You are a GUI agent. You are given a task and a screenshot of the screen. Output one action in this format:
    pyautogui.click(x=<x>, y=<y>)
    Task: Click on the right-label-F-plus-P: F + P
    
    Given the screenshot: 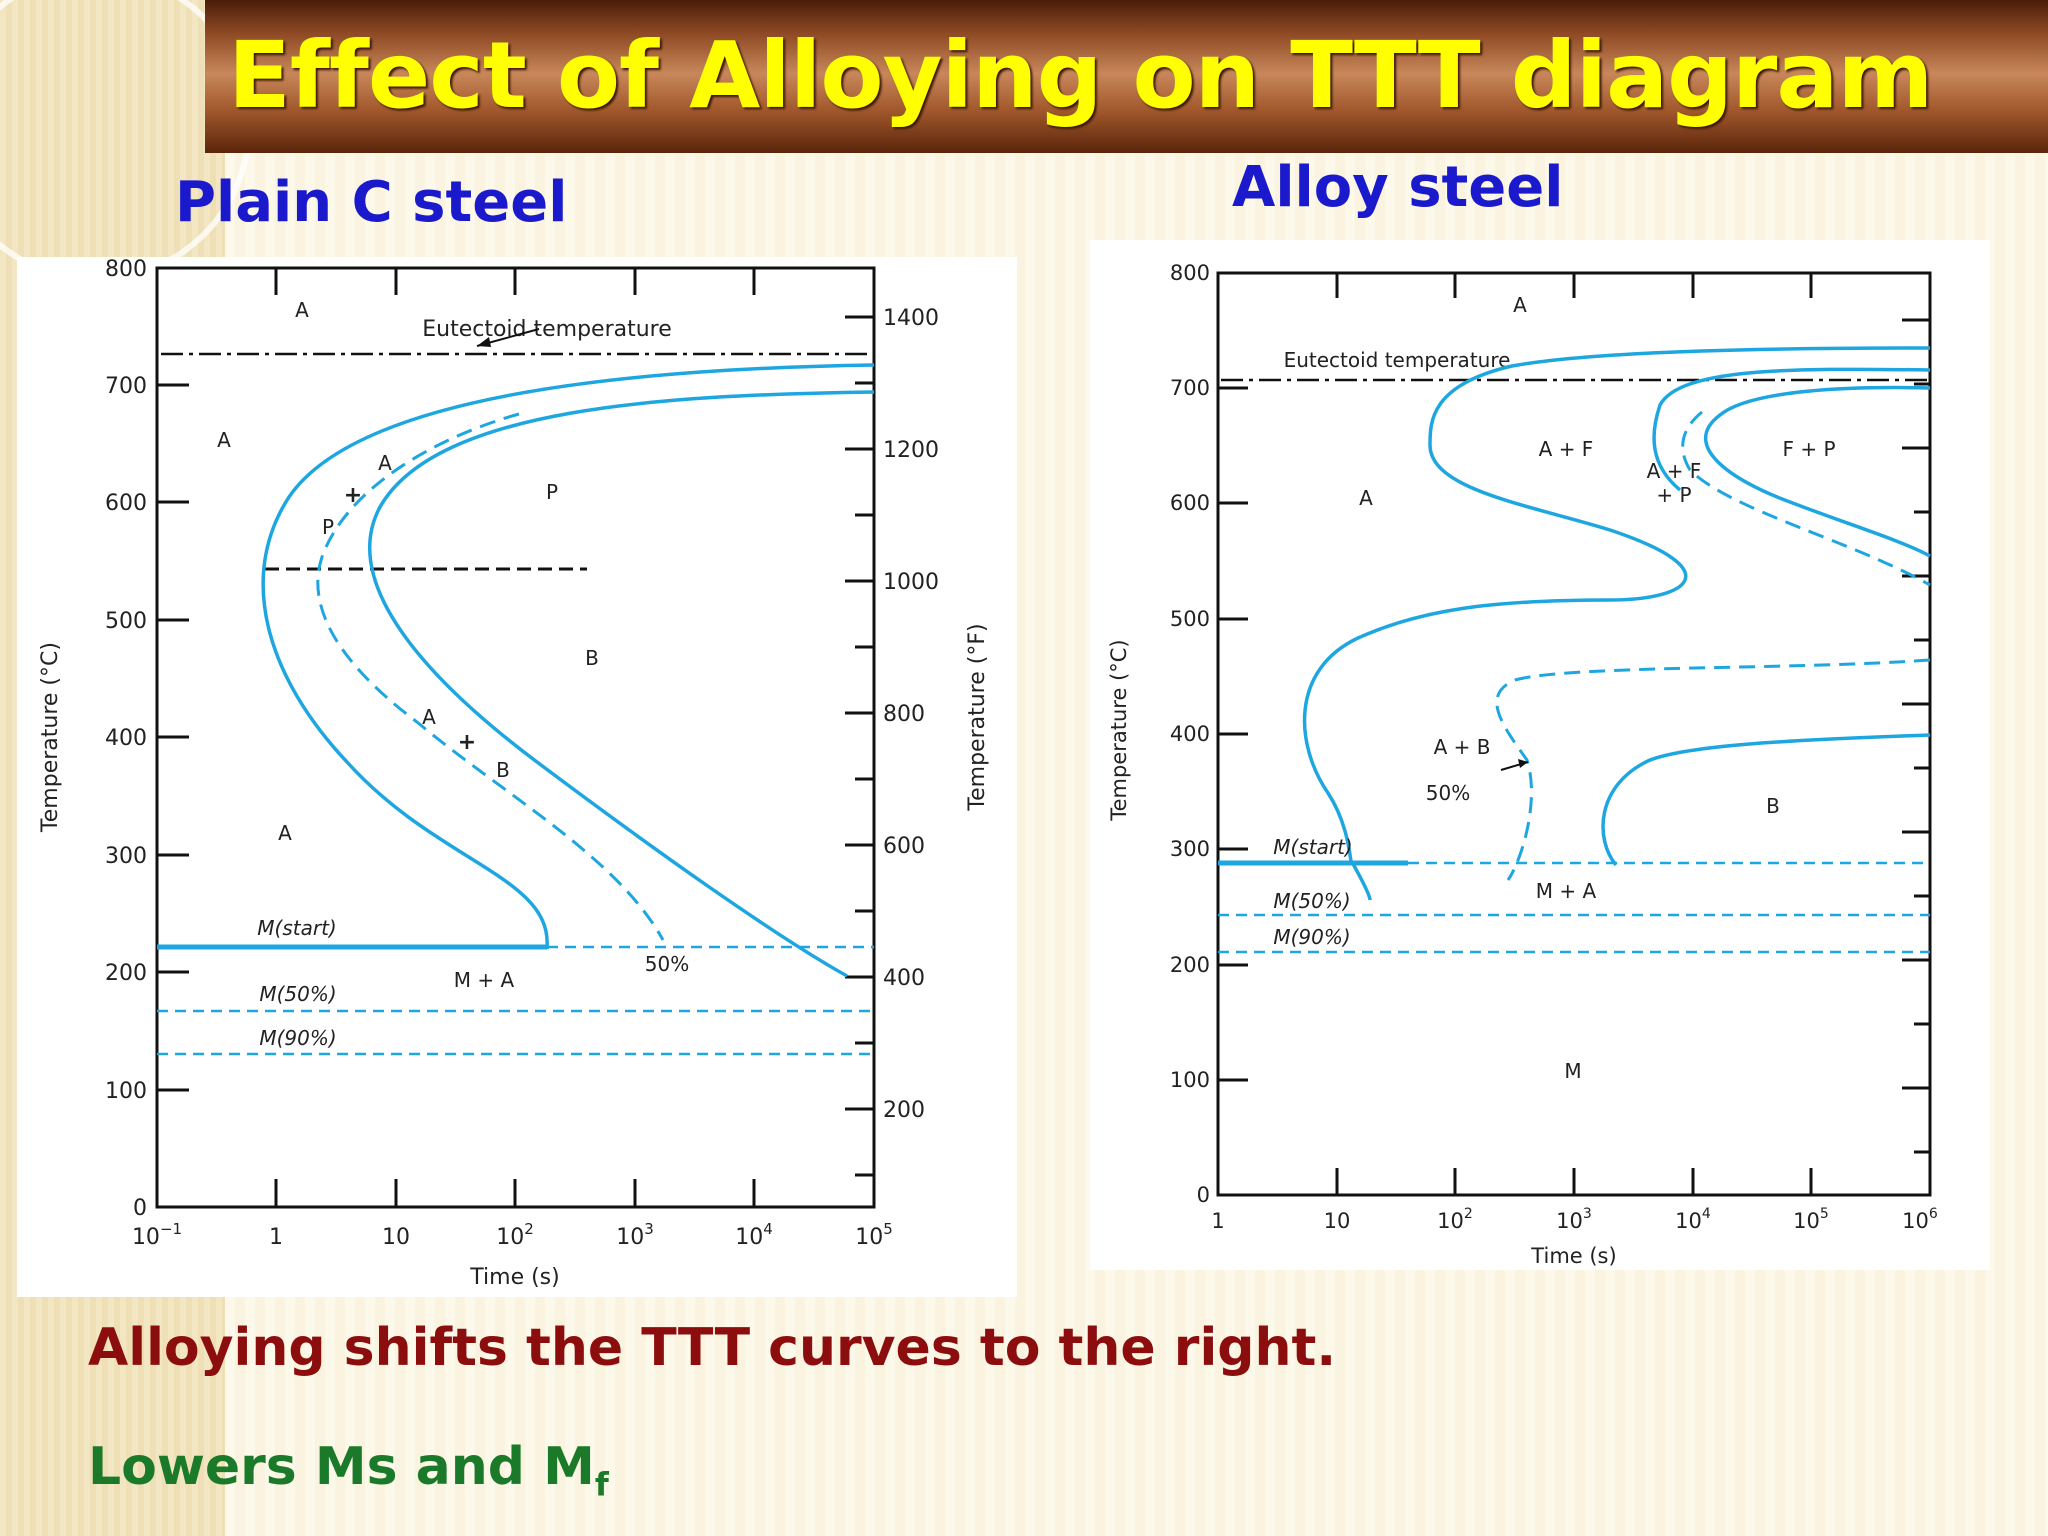 What is the action you would take?
    pyautogui.click(x=1808, y=449)
    